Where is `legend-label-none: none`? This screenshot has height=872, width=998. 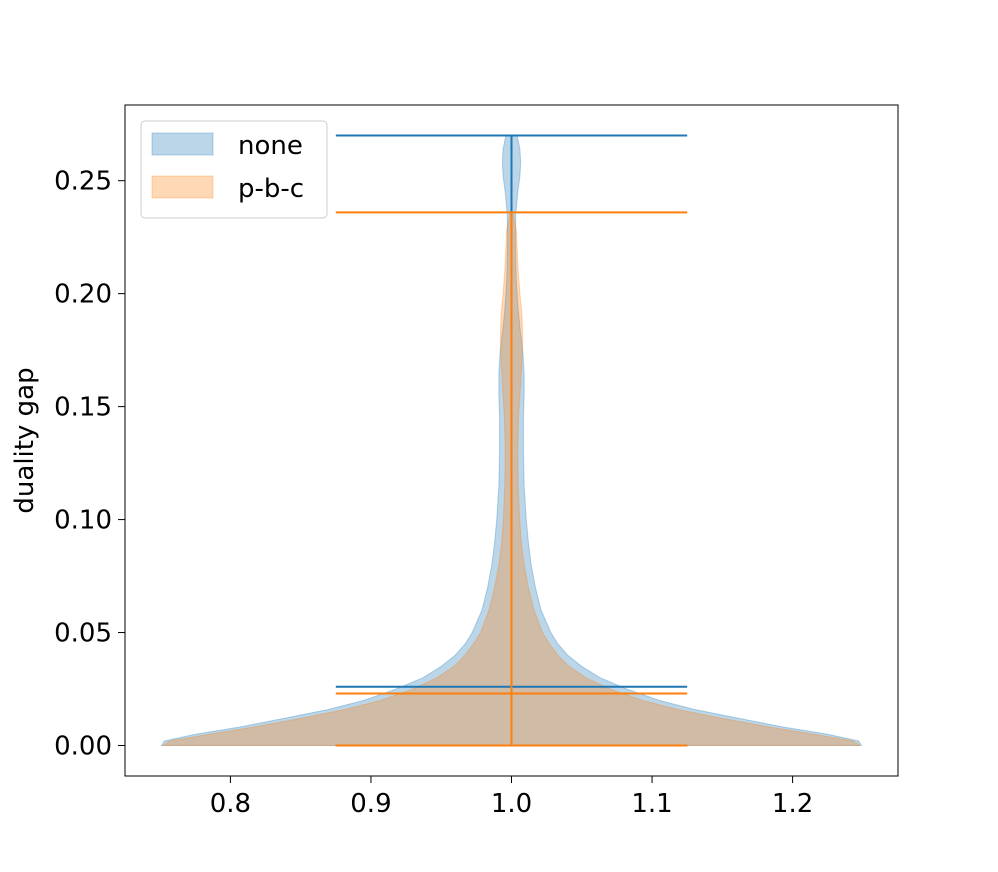 legend-label-none: none is located at coordinates (270, 146).